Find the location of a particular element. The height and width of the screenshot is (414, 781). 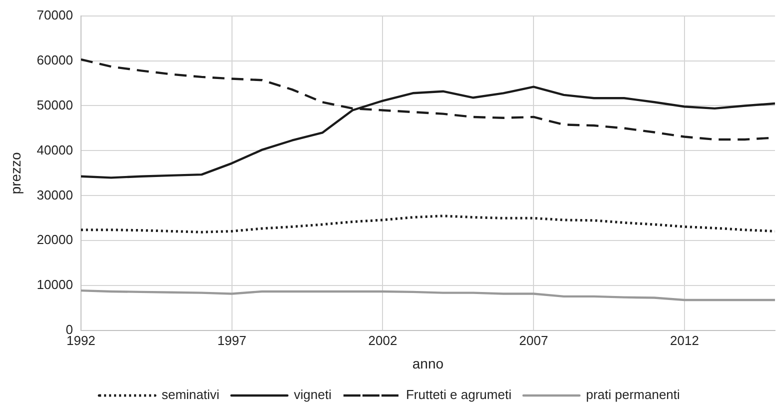

y-tick-label: 30000 is located at coordinates (54, 194).